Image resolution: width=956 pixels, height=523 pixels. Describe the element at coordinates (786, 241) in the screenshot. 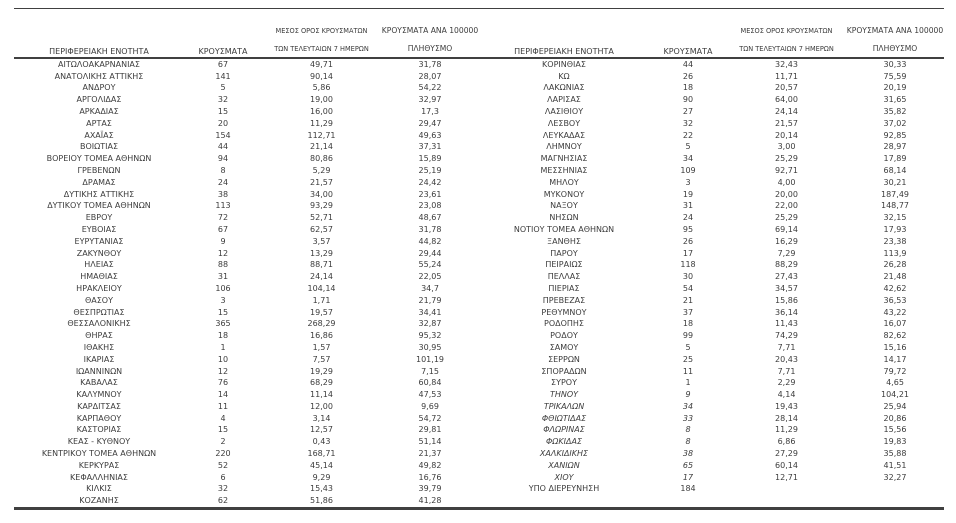

I see `avg7-cell: 16,29` at that location.